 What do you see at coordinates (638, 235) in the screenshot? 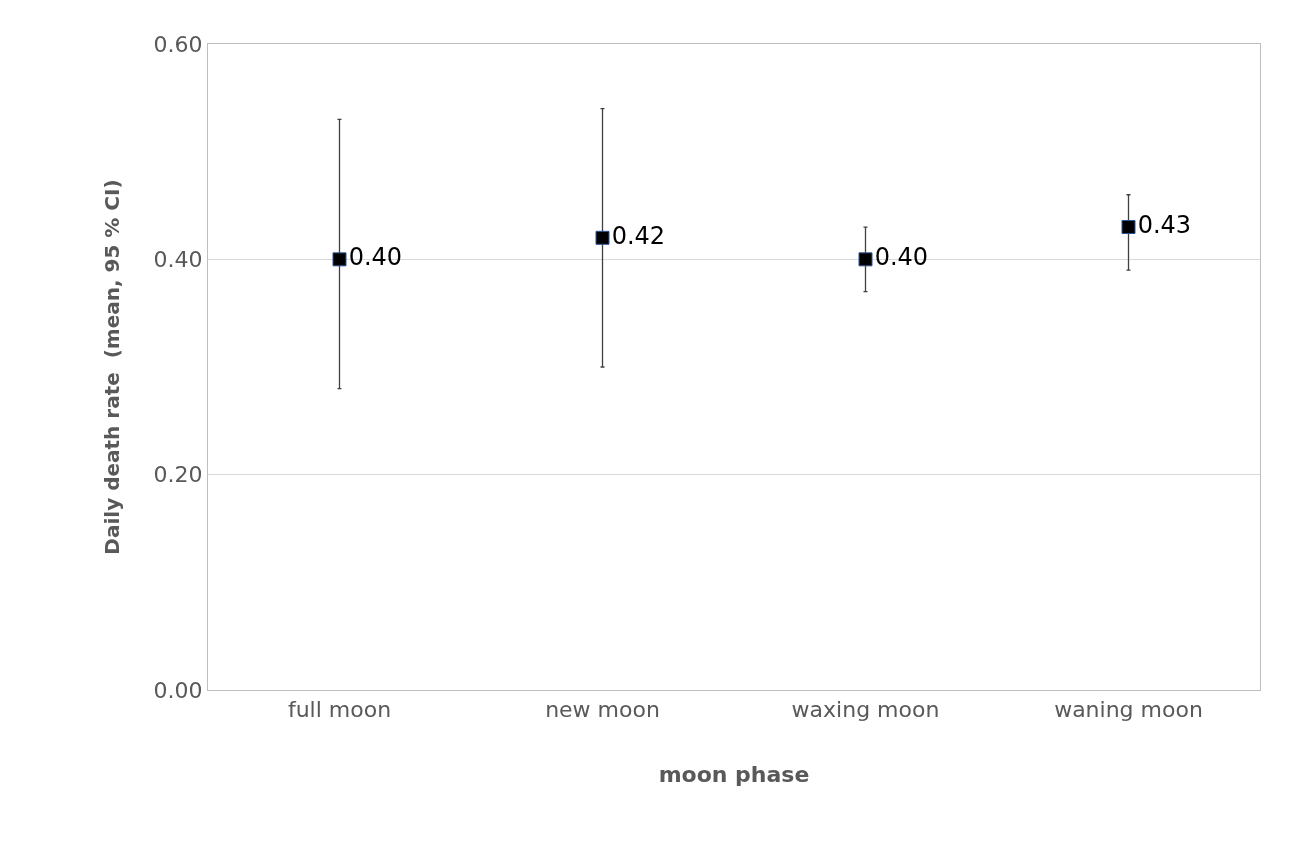
I see `data-label: 0.42` at bounding box center [638, 235].